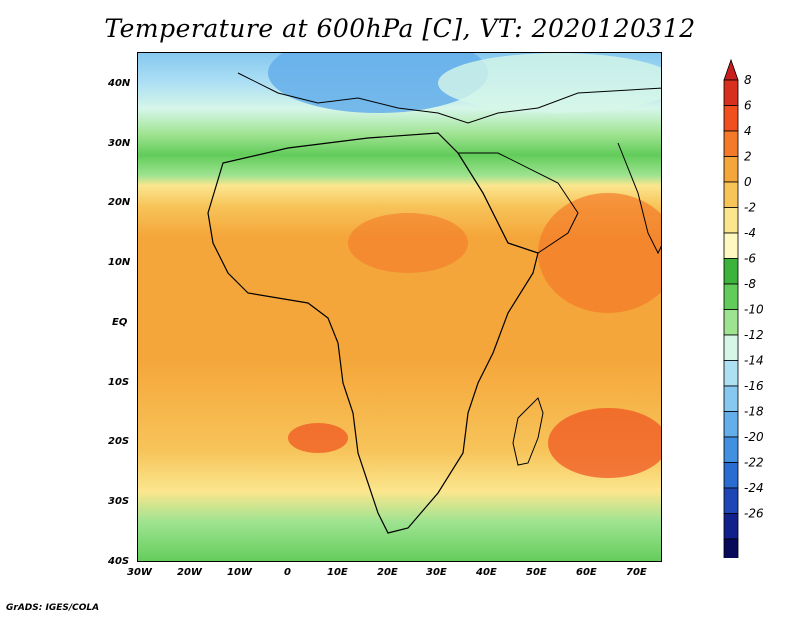 This screenshot has height=618, width=800. What do you see at coordinates (750, 208) in the screenshot?
I see `colorbar-label: -2` at bounding box center [750, 208].